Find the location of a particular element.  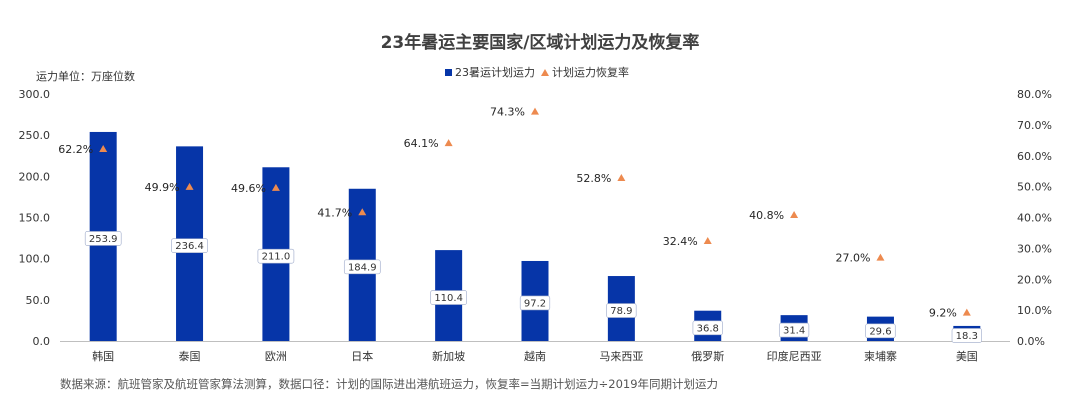

unit-label: 运力单位：万座位数 is located at coordinates (85, 76).